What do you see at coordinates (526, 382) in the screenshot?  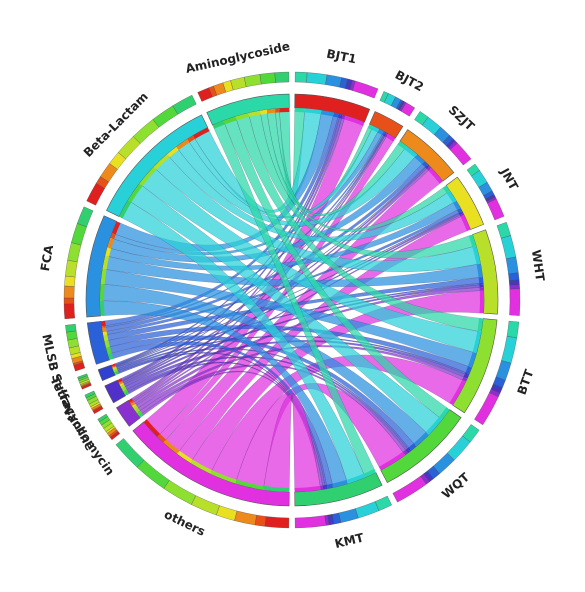 I see `segment-label: BTT` at bounding box center [526, 382].